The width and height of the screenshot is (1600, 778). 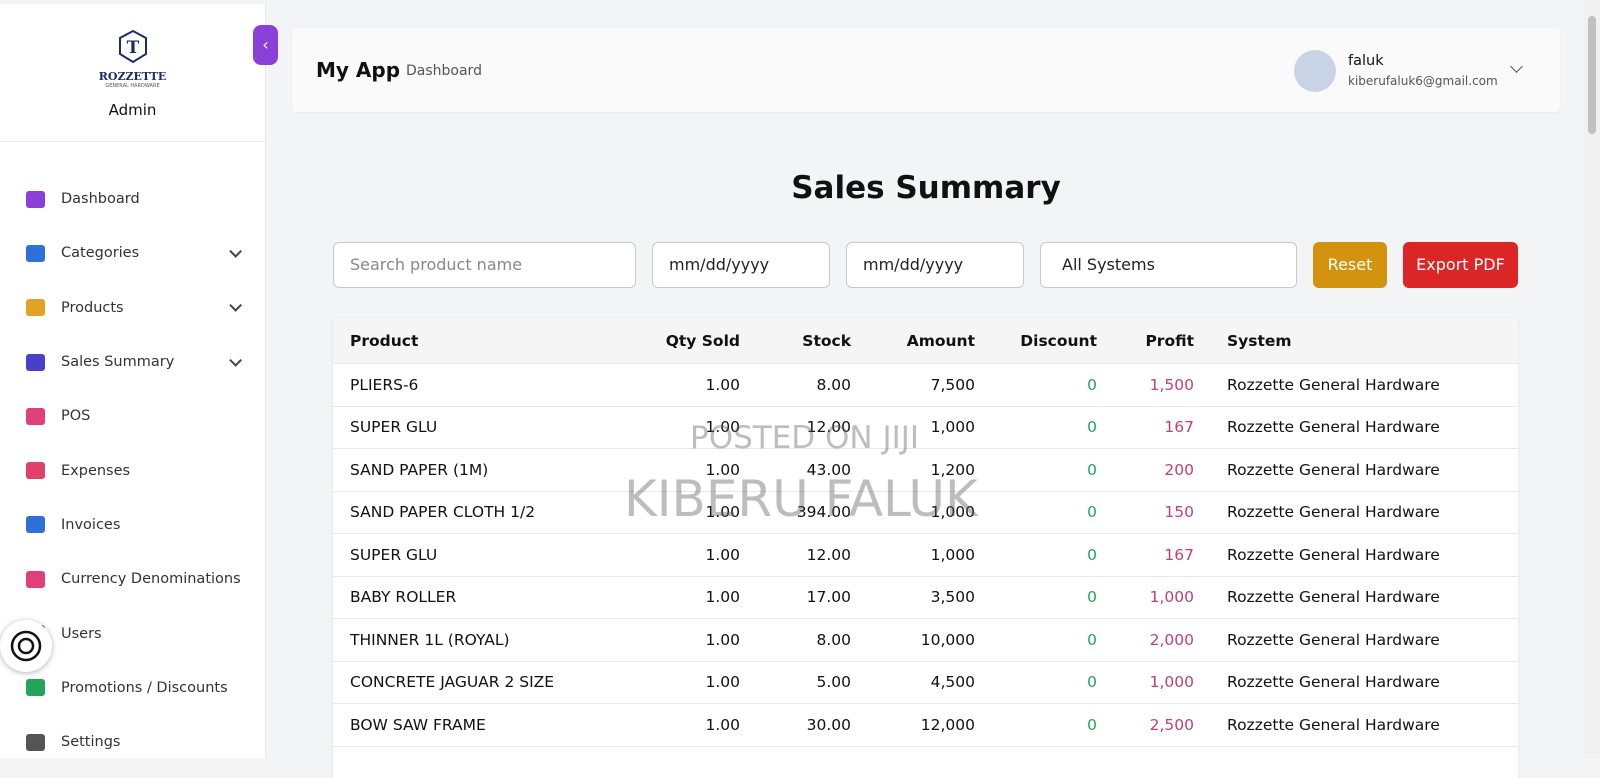 What do you see at coordinates (133, 308) in the screenshot?
I see `nav-item: Products` at bounding box center [133, 308].